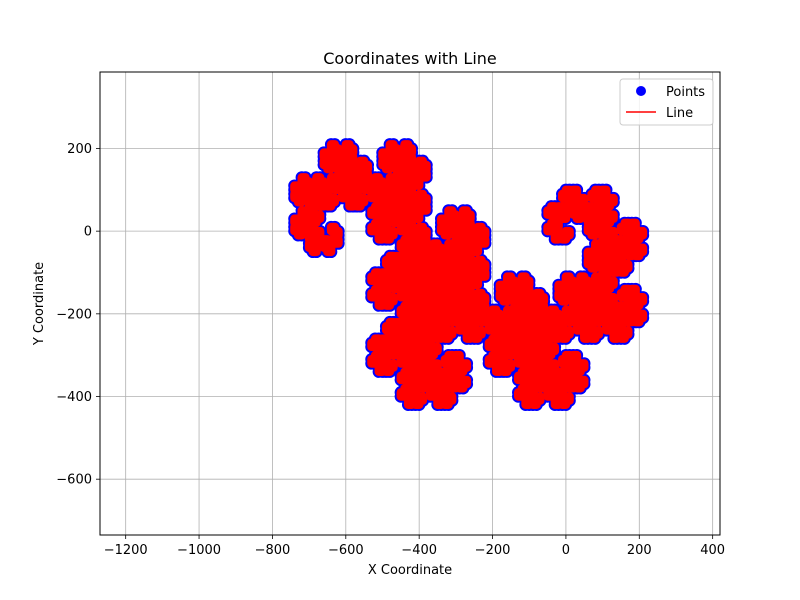 Image resolution: width=800 pixels, height=600 pixels. Describe the element at coordinates (666, 102) in the screenshot. I see `legend: Points Line` at that location.